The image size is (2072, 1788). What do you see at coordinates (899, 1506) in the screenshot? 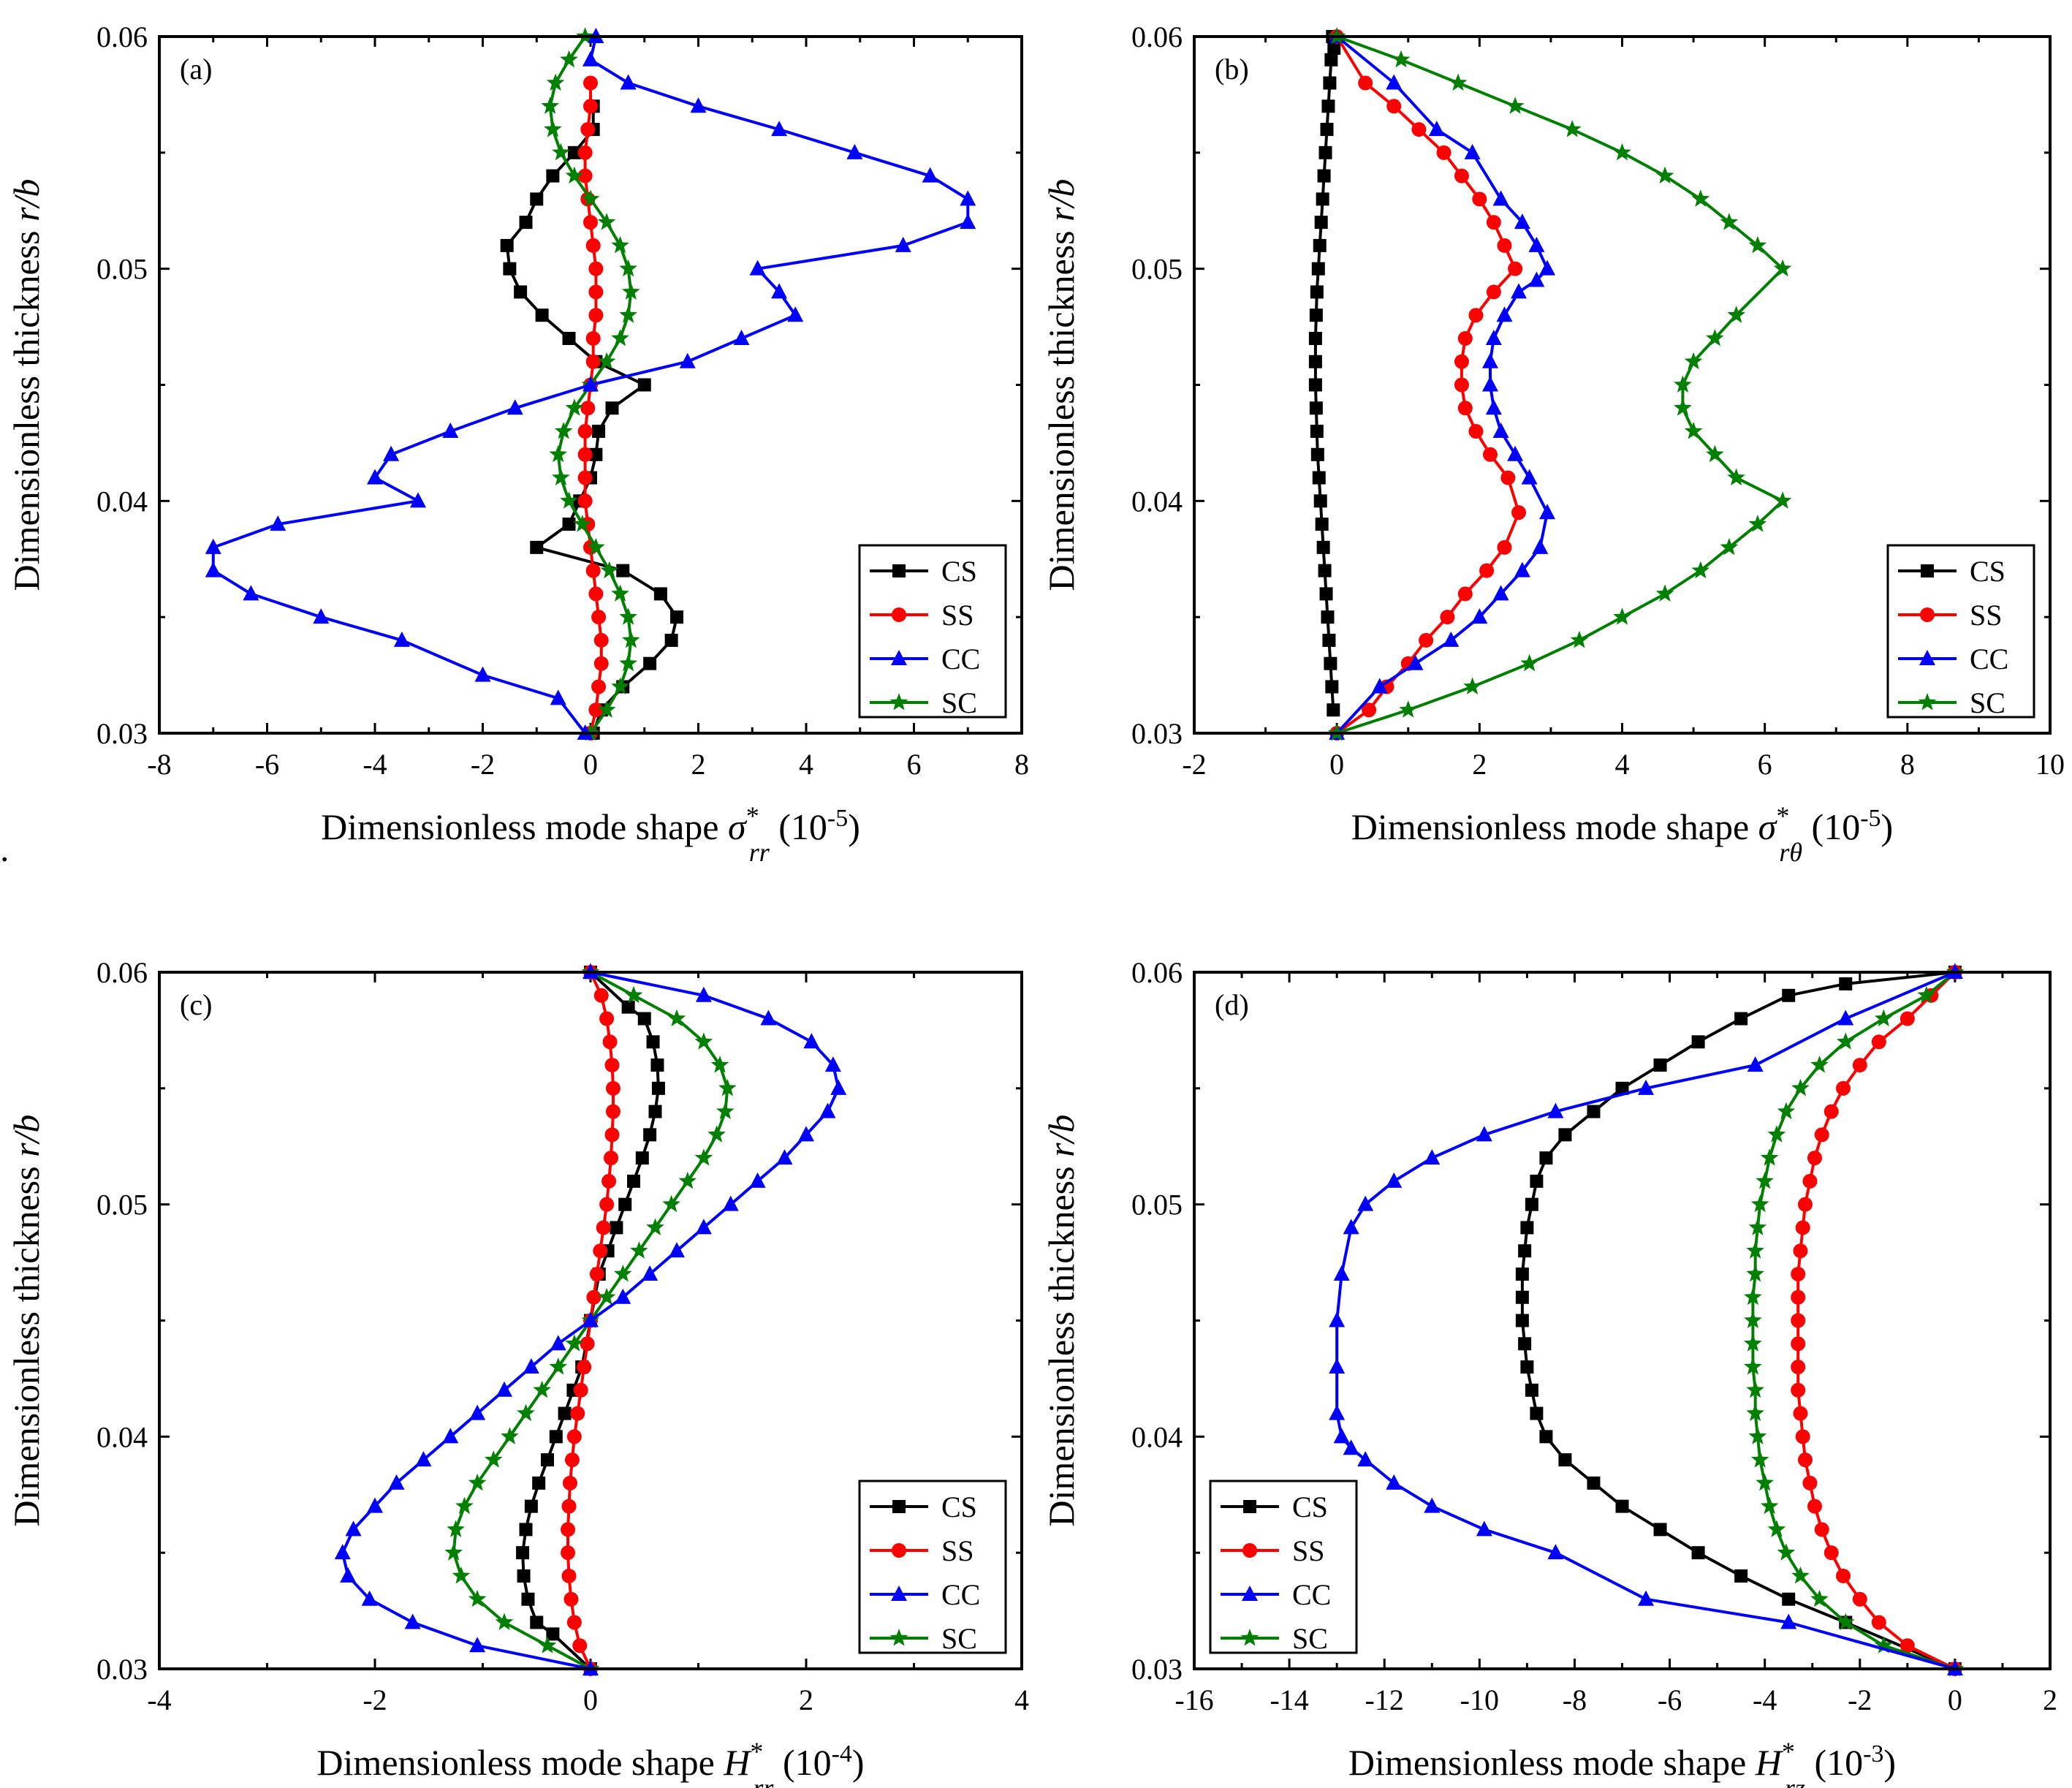
I see `legend-marker-cs` at bounding box center [899, 1506].